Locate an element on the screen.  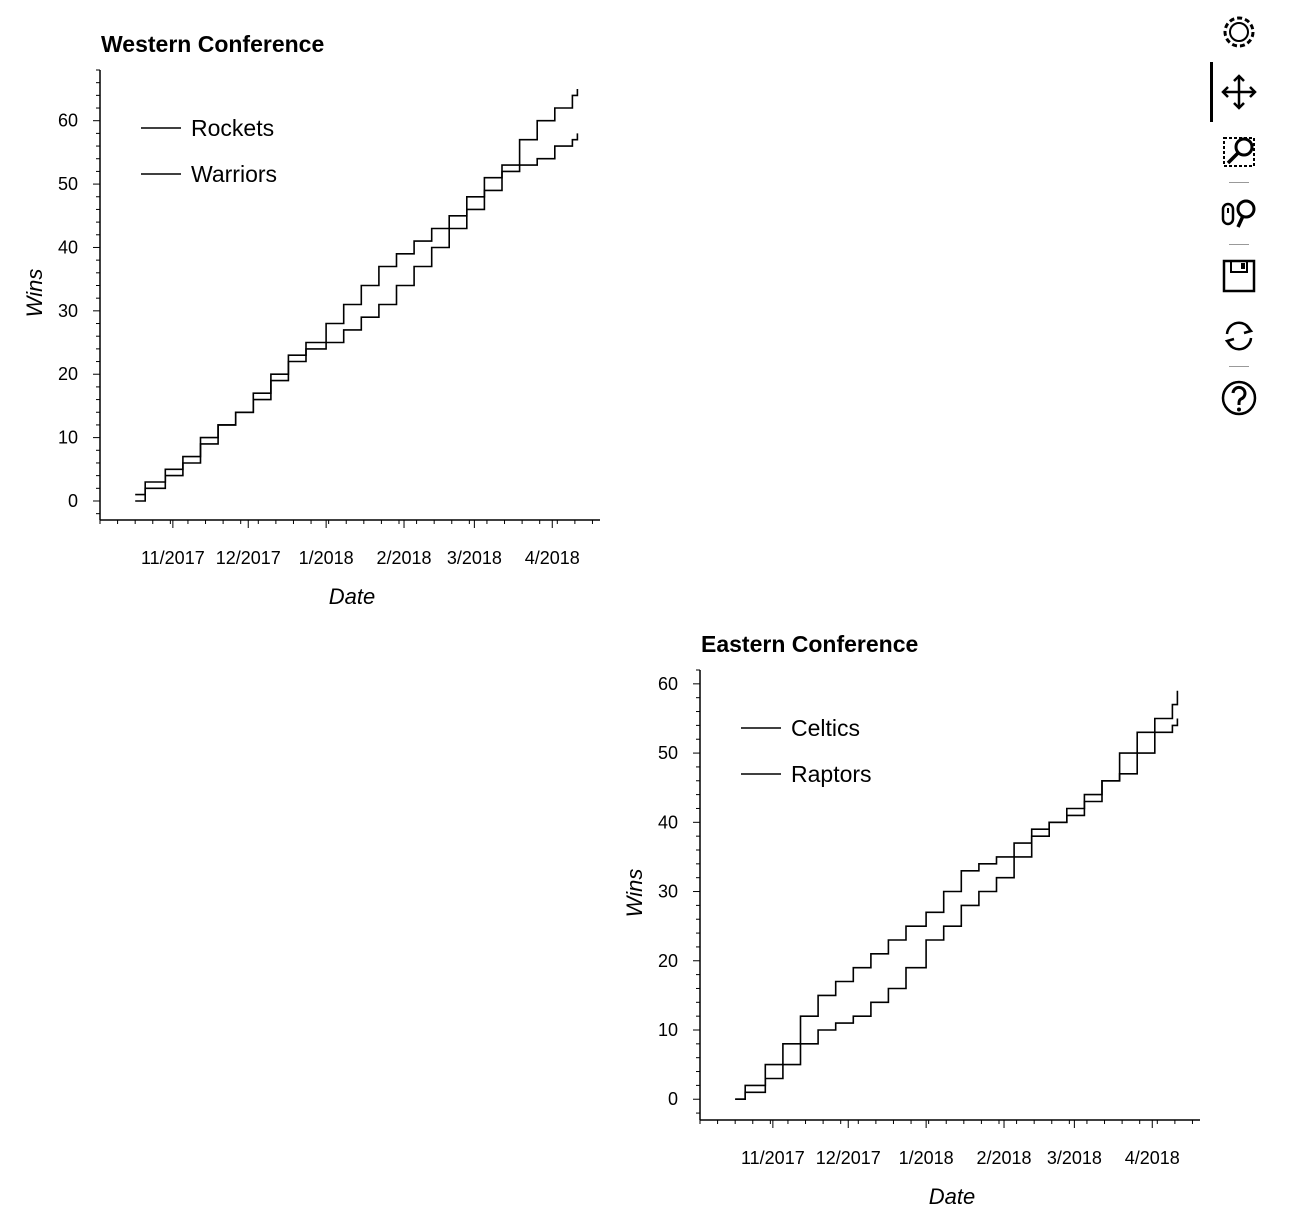
legend-label-rockets: Rockets is located at coordinates (232, 128).